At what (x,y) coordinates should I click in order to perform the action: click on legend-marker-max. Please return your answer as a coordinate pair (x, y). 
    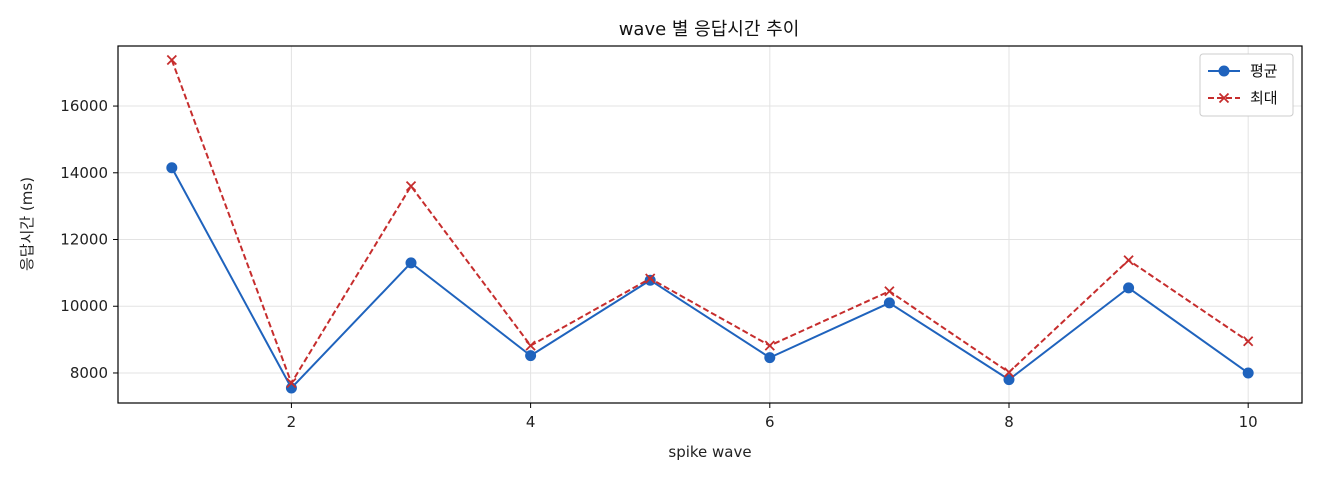
    Looking at the image, I should click on (1224, 98).